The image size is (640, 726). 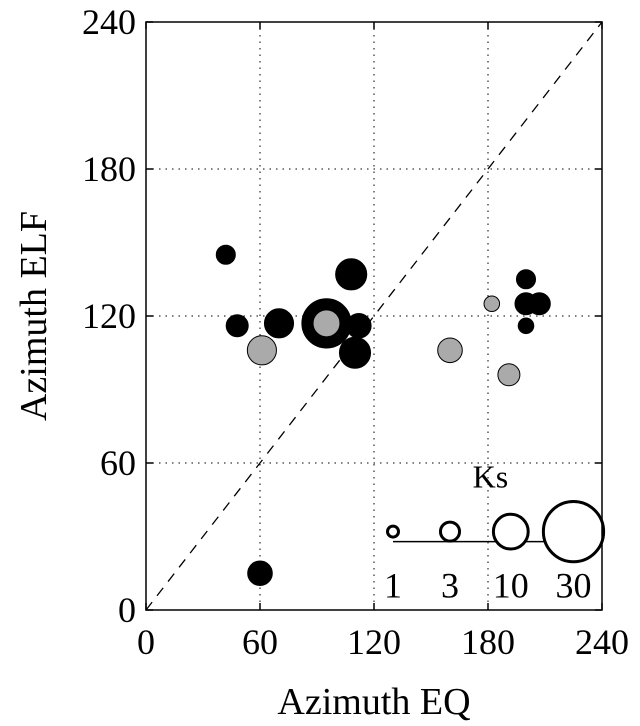 What do you see at coordinates (118, 463) in the screenshot?
I see `y-tick-label: 60` at bounding box center [118, 463].